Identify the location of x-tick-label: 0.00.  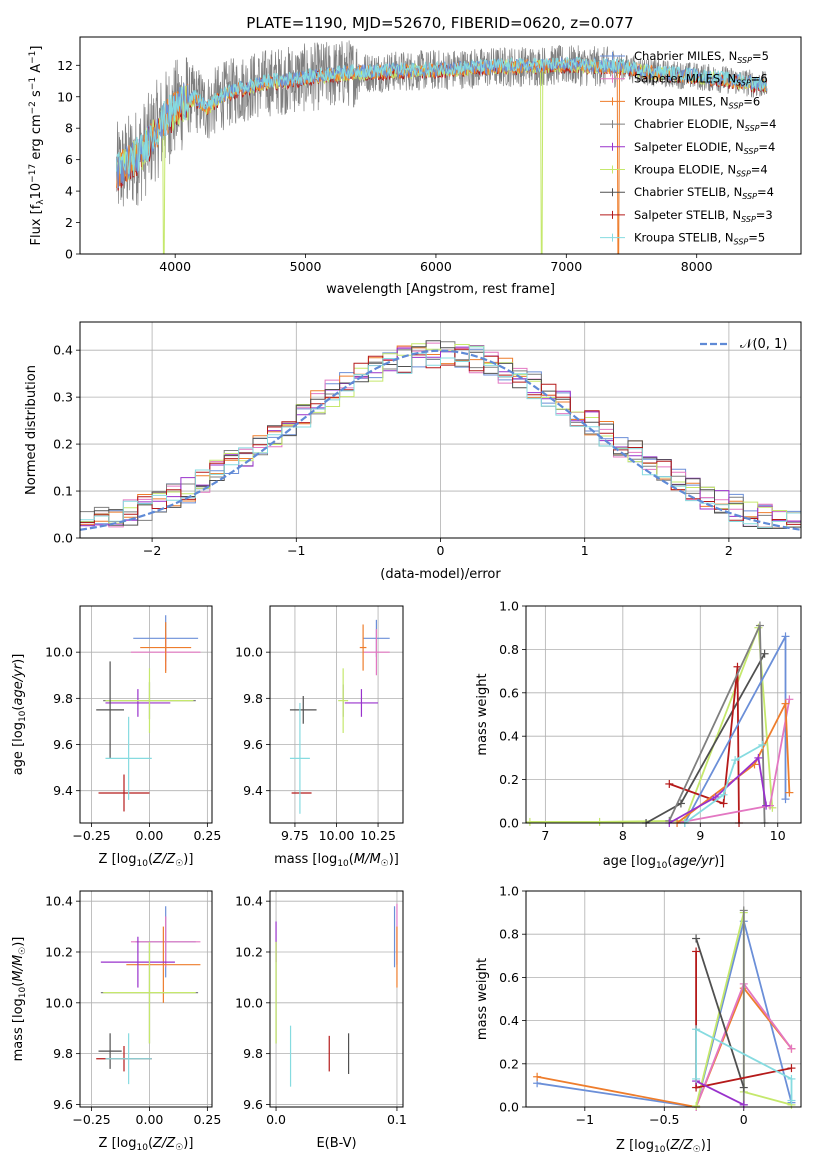
(150, 1119).